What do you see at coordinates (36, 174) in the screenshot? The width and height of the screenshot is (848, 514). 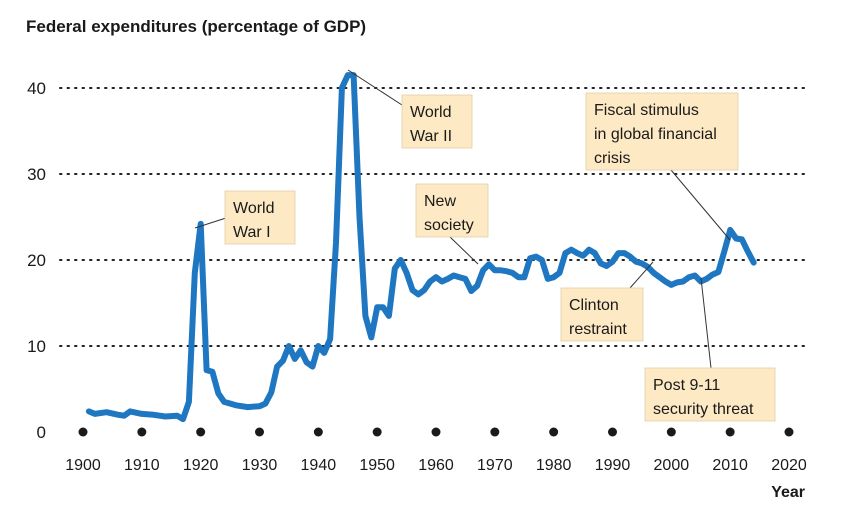 I see `y-tick-label-30: 30` at bounding box center [36, 174].